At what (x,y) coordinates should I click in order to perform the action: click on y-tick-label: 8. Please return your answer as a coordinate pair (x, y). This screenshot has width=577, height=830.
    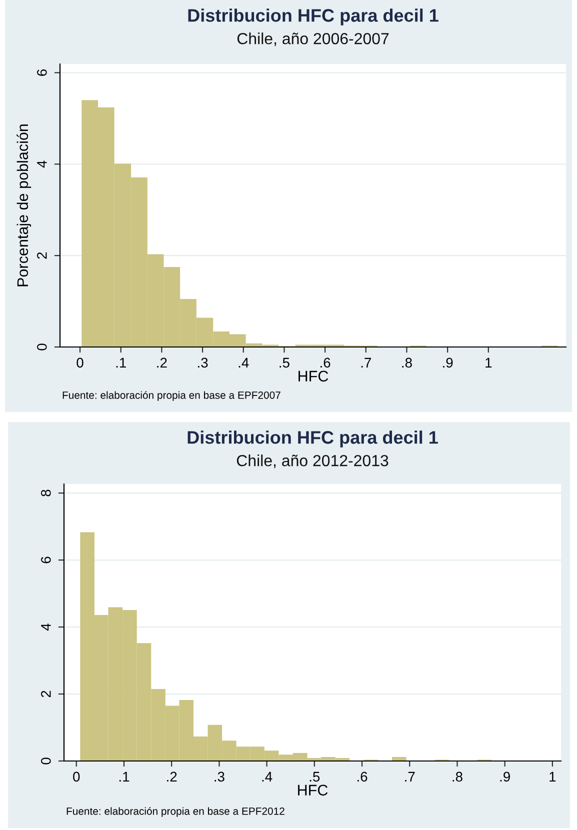
    Looking at the image, I should click on (46, 493).